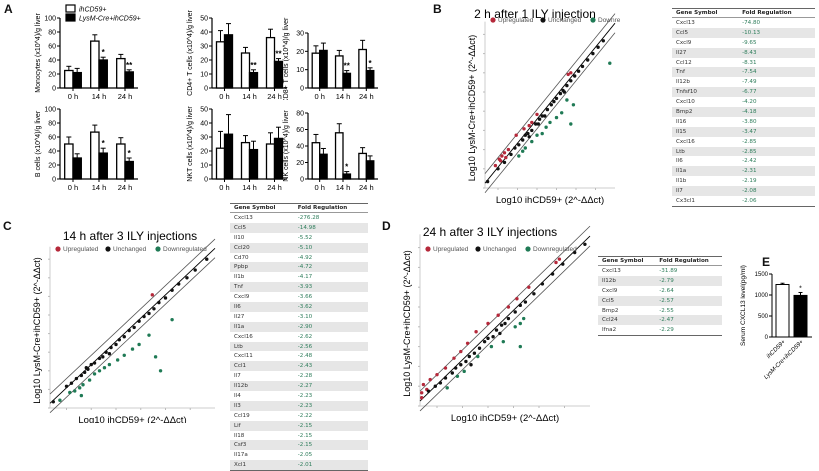 This screenshot has width=819, height=471. I want to click on fold-regulation-cell: -2.15, so click(330, 425).